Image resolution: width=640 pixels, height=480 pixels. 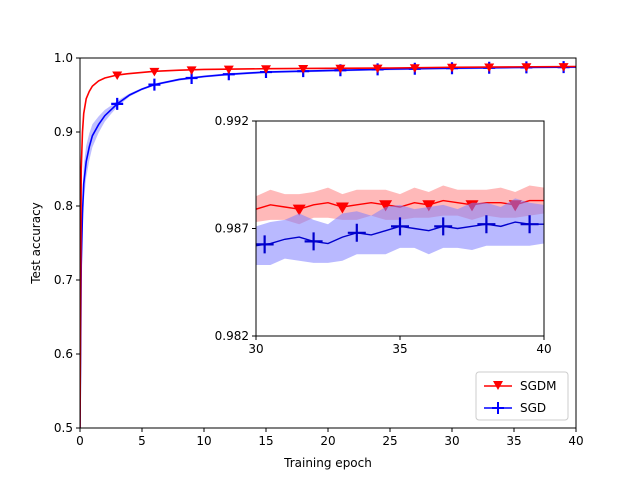 I want to click on main-xtick-label: 35, so click(x=513, y=441).